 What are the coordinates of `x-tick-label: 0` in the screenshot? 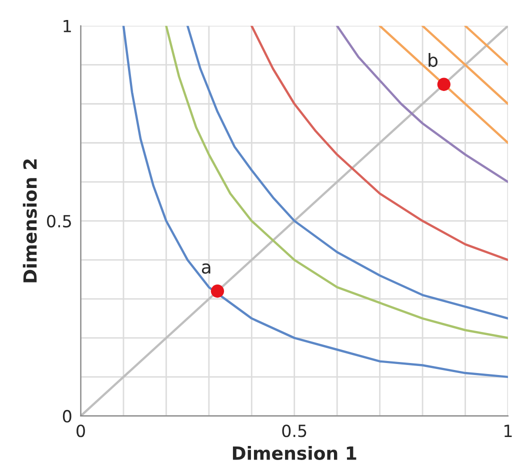 It's located at (80, 431).